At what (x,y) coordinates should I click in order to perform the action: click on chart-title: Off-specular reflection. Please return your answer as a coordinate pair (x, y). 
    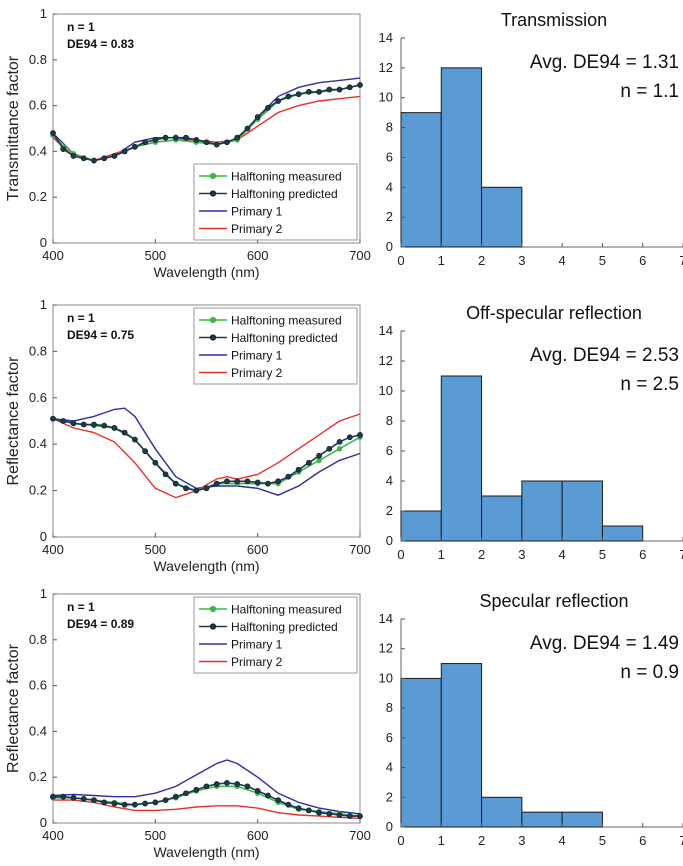
    Looking at the image, I should click on (554, 313).